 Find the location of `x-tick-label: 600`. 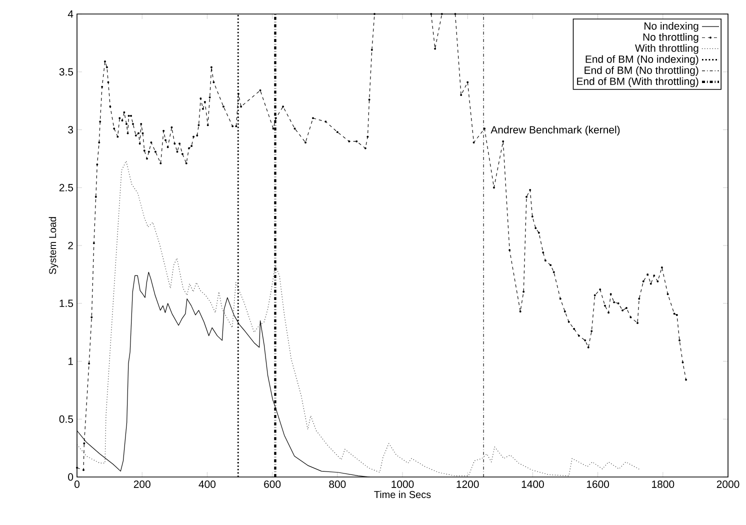

x-tick-label: 600 is located at coordinates (272, 484).